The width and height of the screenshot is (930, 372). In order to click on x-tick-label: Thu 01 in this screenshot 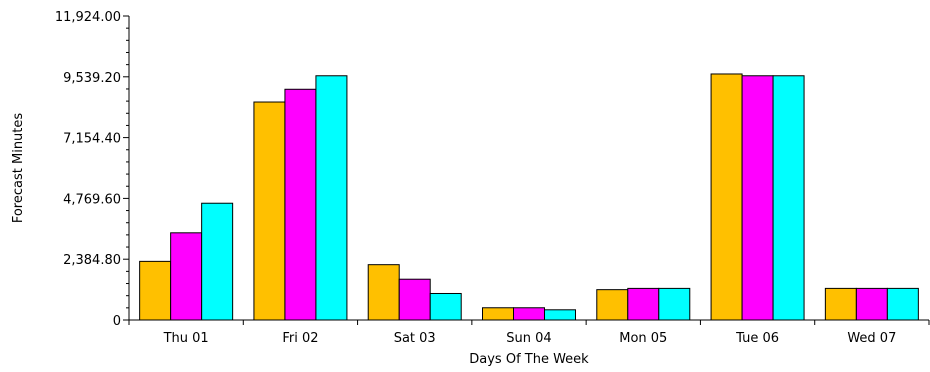, I will do `click(186, 338)`.